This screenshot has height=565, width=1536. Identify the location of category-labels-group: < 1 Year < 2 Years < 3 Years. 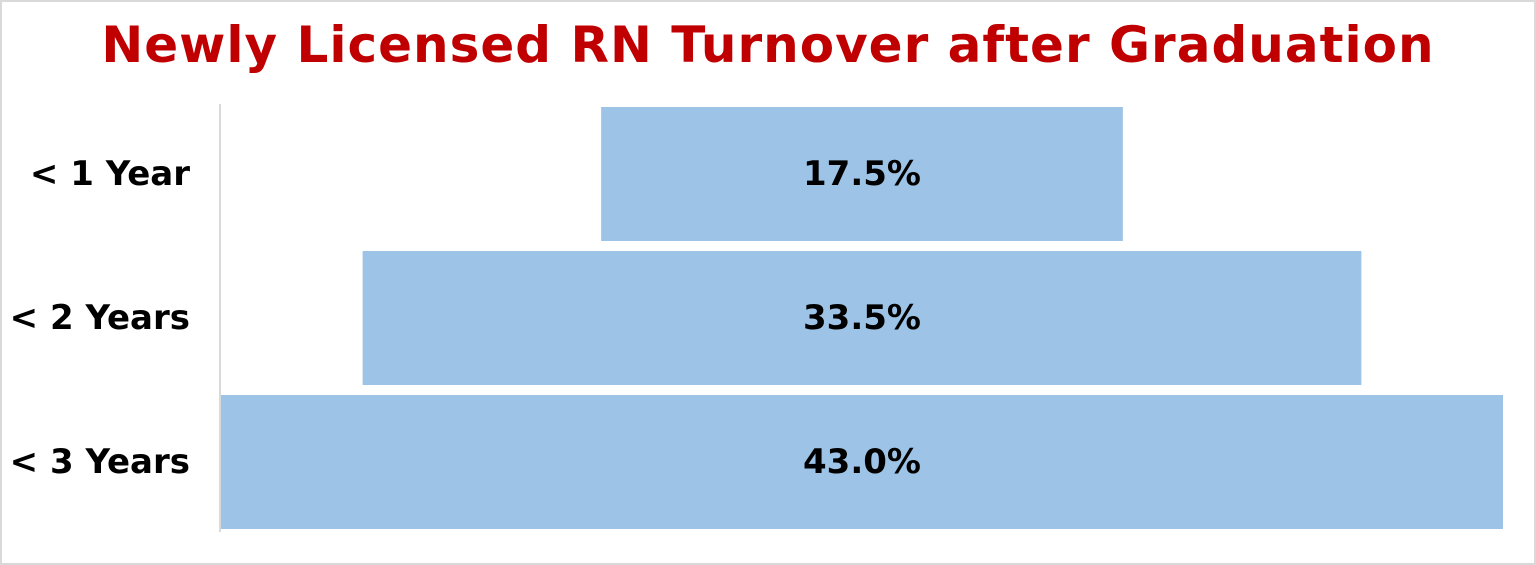
(100, 318).